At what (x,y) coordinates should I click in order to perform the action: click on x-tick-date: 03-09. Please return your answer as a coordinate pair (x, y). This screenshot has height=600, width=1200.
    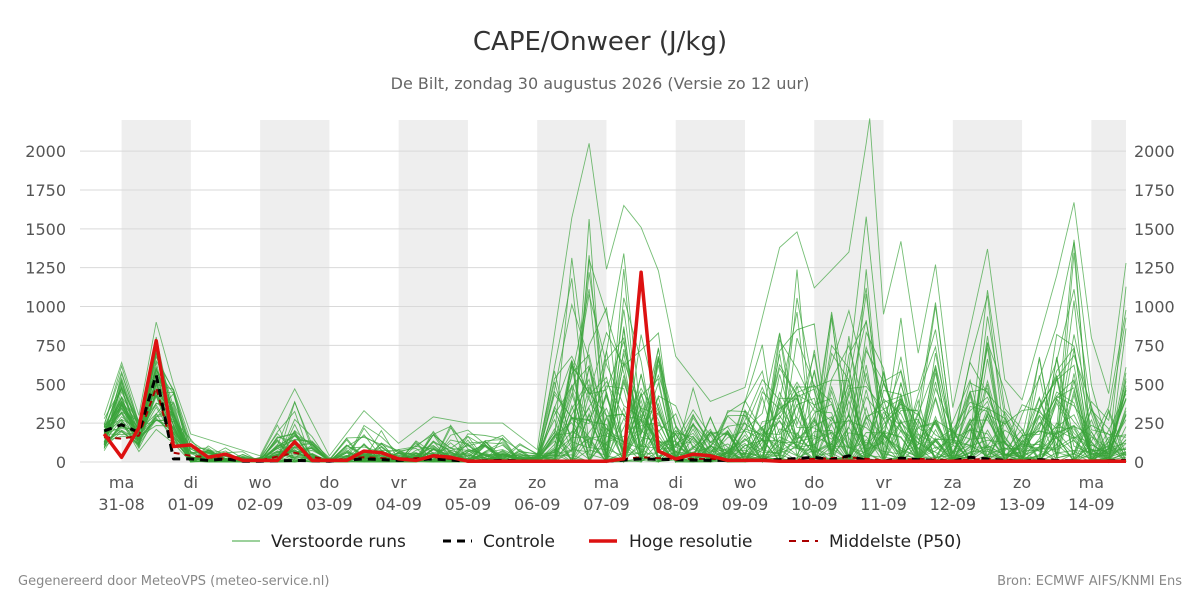
    Looking at the image, I should click on (329, 504).